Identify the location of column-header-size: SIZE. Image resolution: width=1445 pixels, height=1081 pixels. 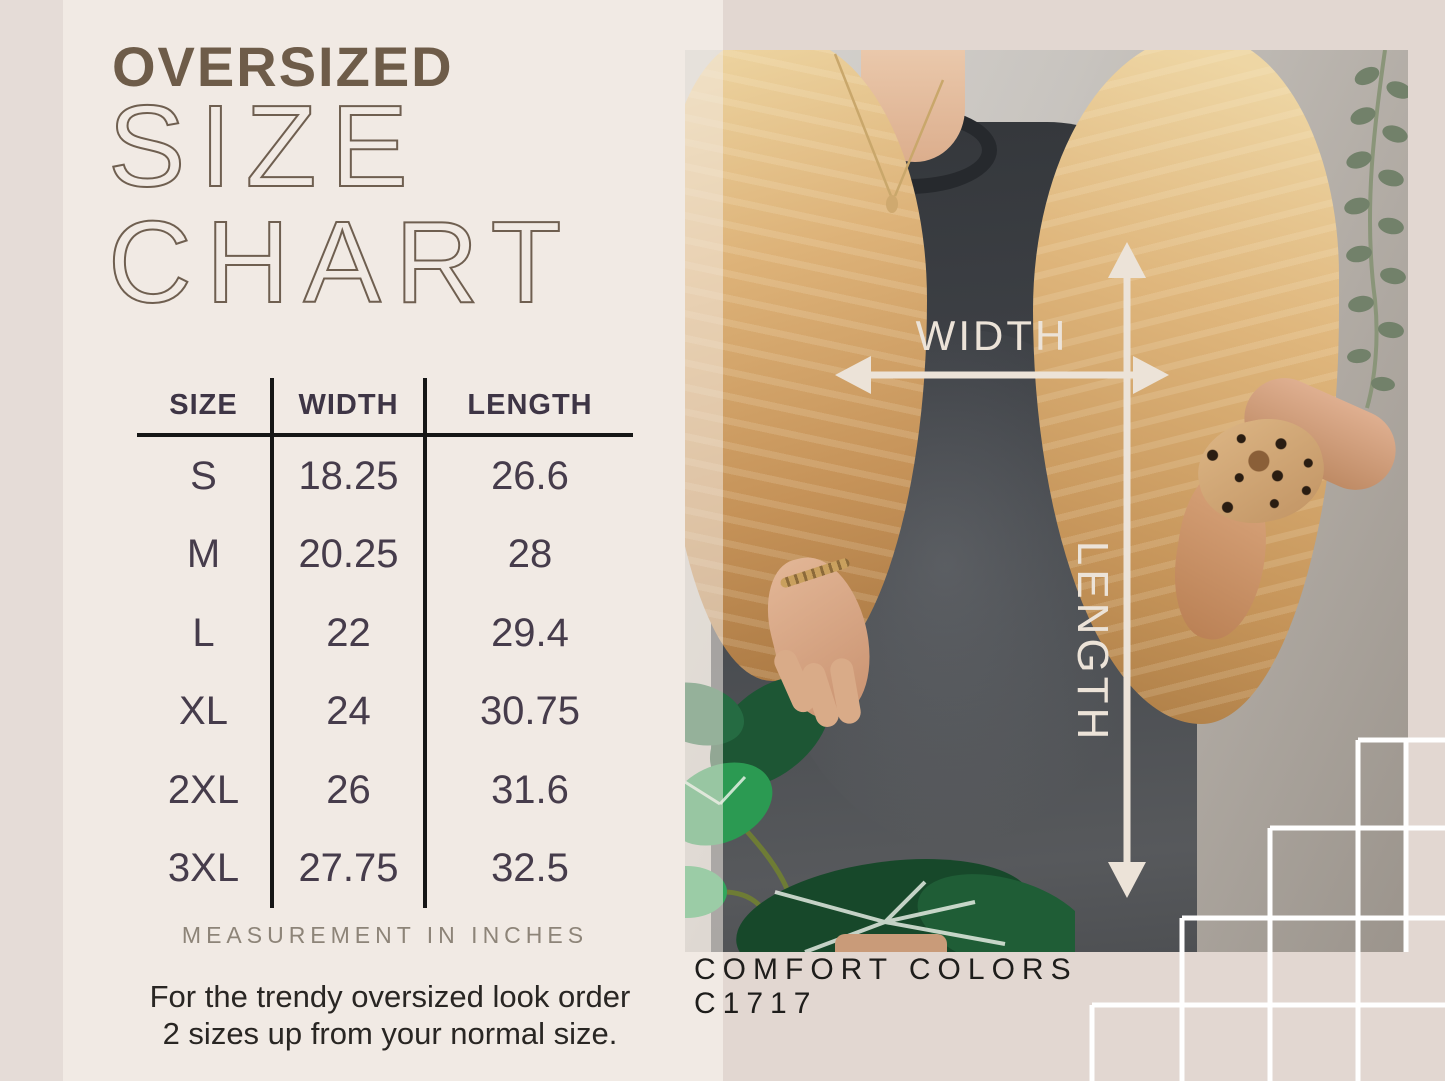
(203, 407).